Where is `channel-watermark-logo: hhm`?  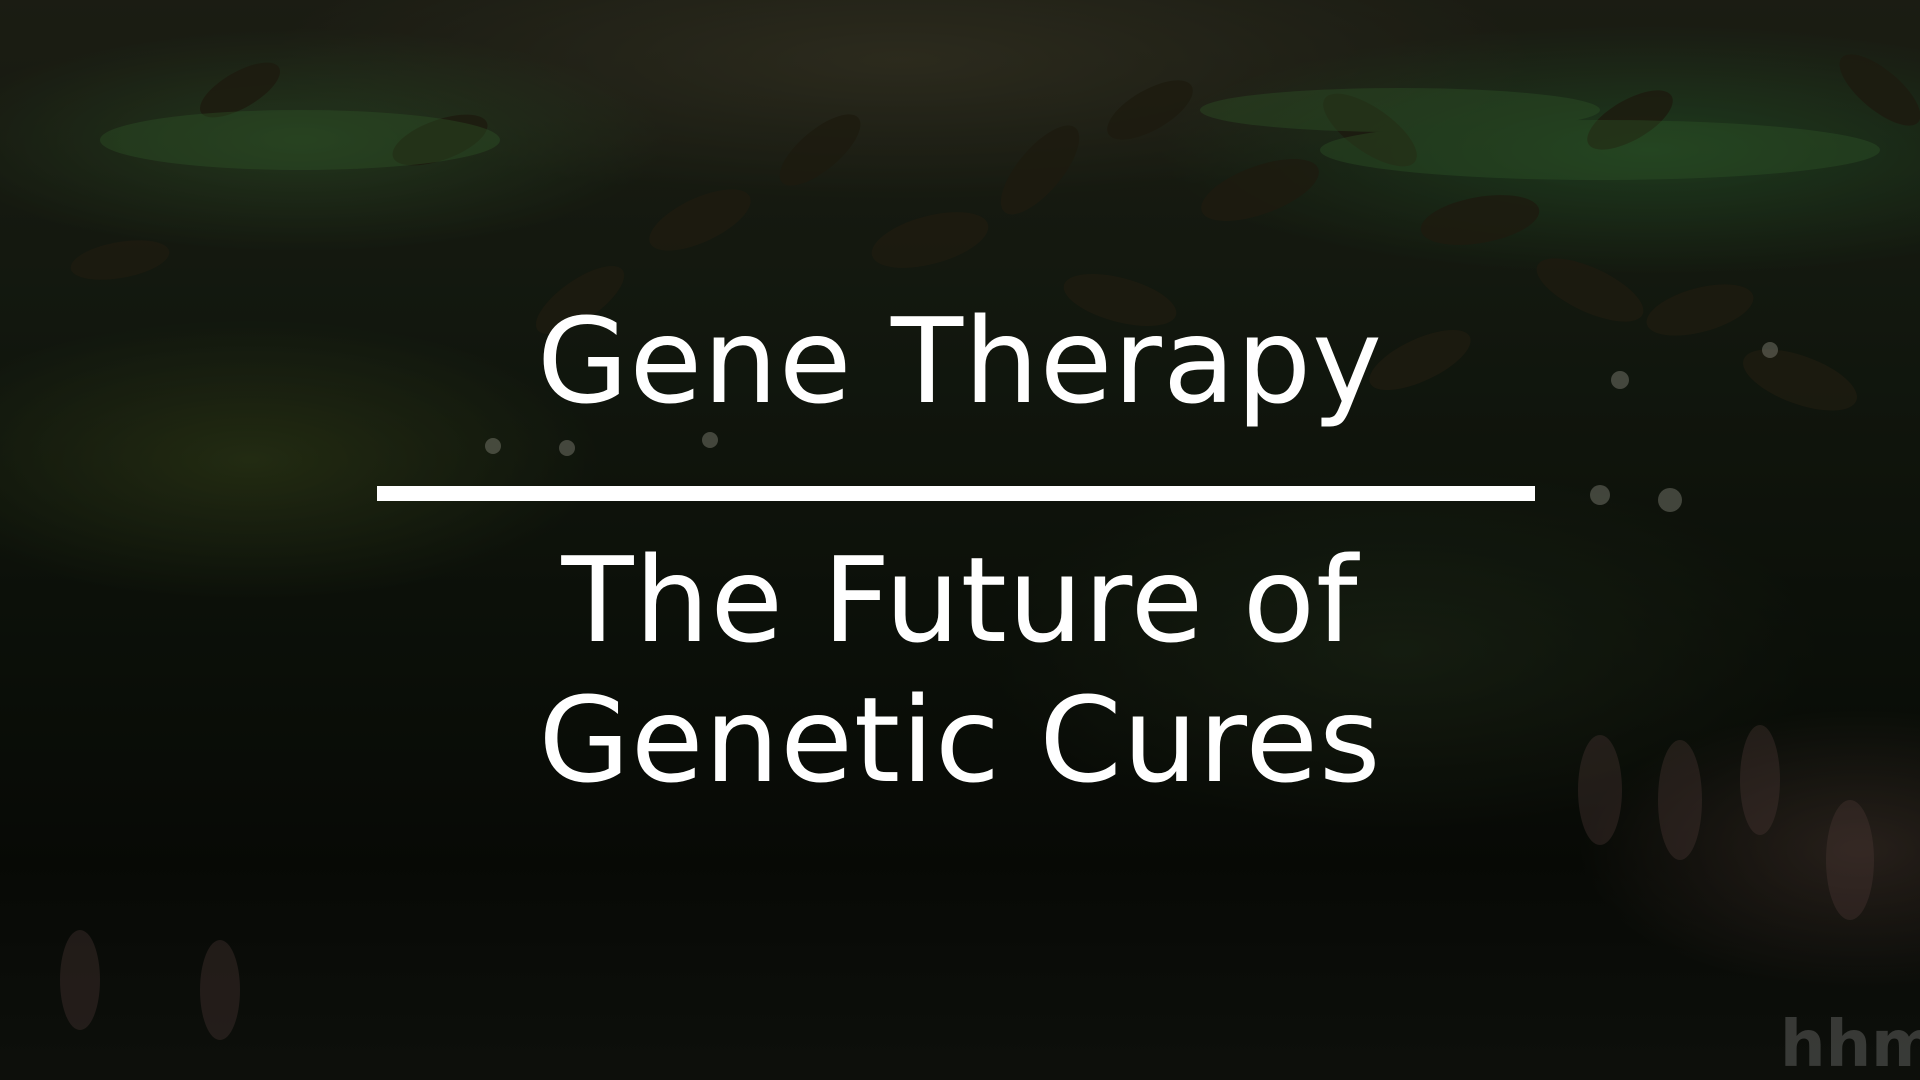
channel-watermark-logo: hhm is located at coordinates (1850, 1045).